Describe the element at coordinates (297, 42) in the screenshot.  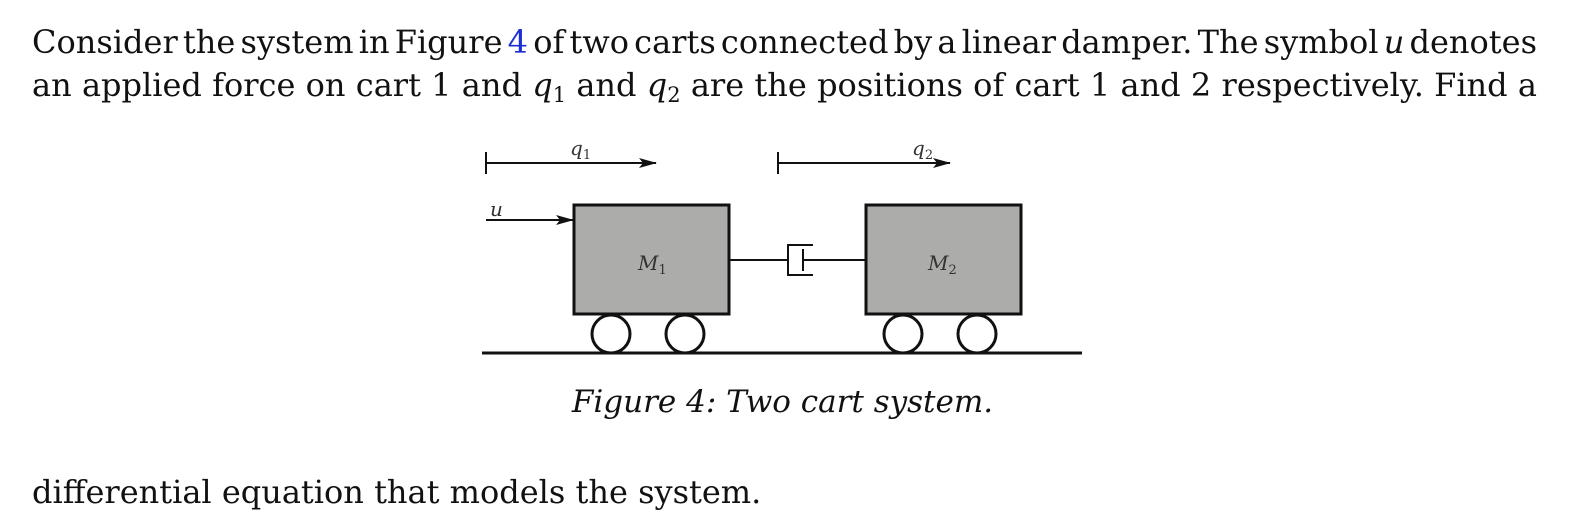
I see `word: system` at that location.